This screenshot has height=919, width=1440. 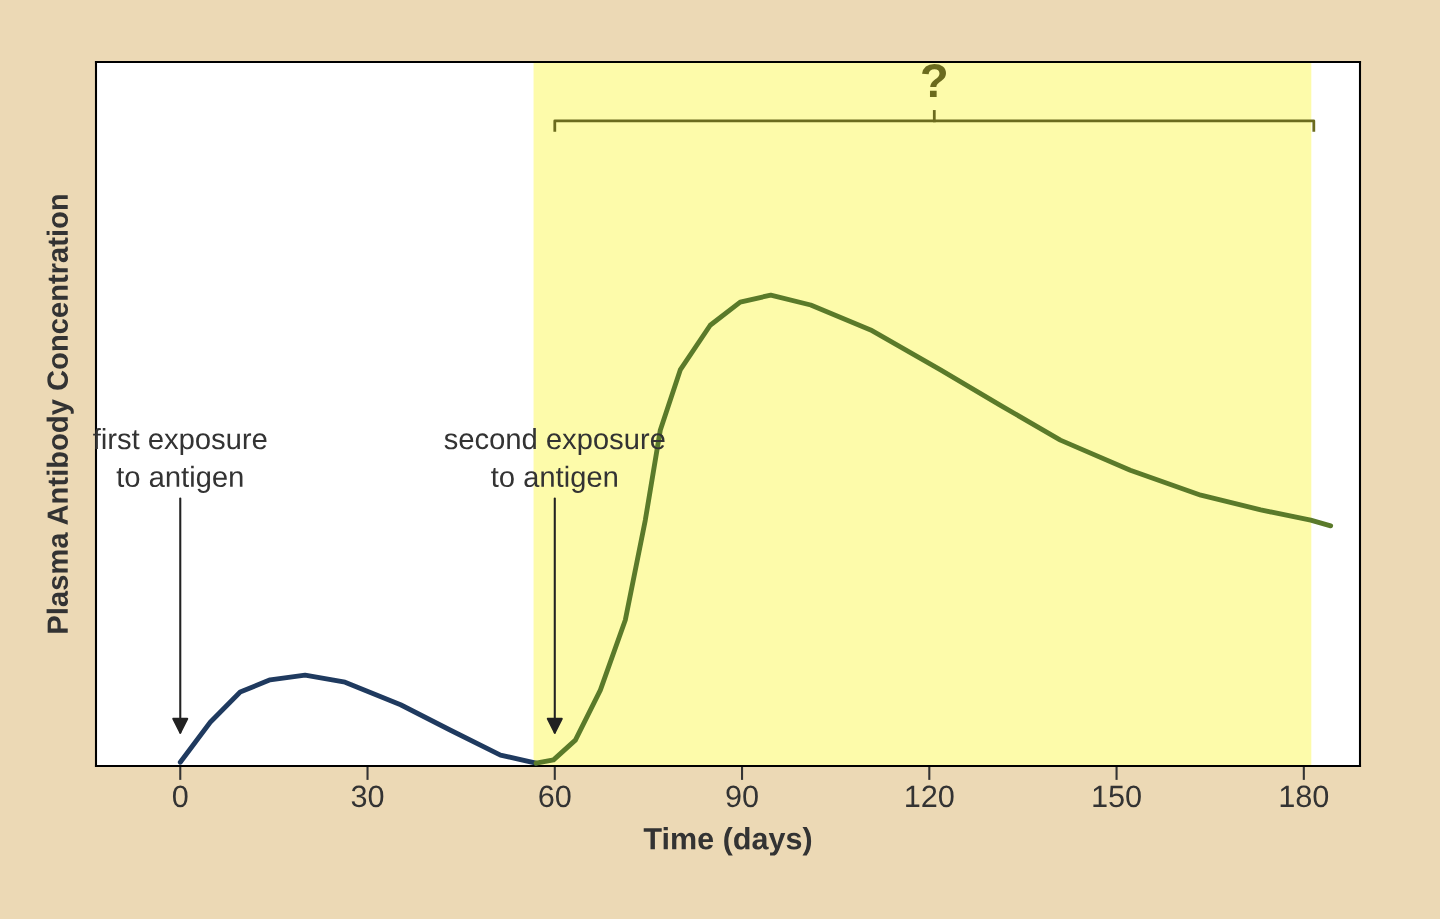 I want to click on x-tick-label: 60, so click(x=555, y=796).